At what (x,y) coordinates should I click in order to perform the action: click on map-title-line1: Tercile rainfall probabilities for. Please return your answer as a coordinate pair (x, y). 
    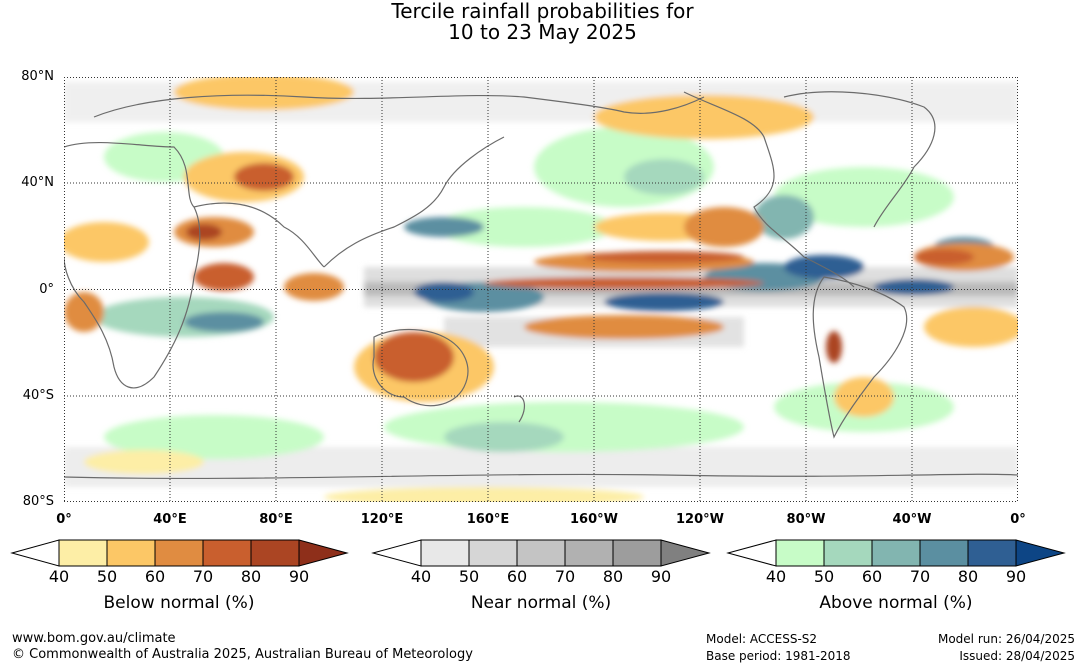
    Looking at the image, I should click on (542, 11).